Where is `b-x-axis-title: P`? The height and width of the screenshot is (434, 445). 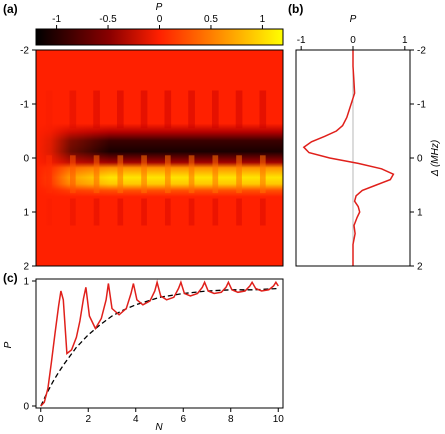
b-x-axis-title: P is located at coordinates (353, 19).